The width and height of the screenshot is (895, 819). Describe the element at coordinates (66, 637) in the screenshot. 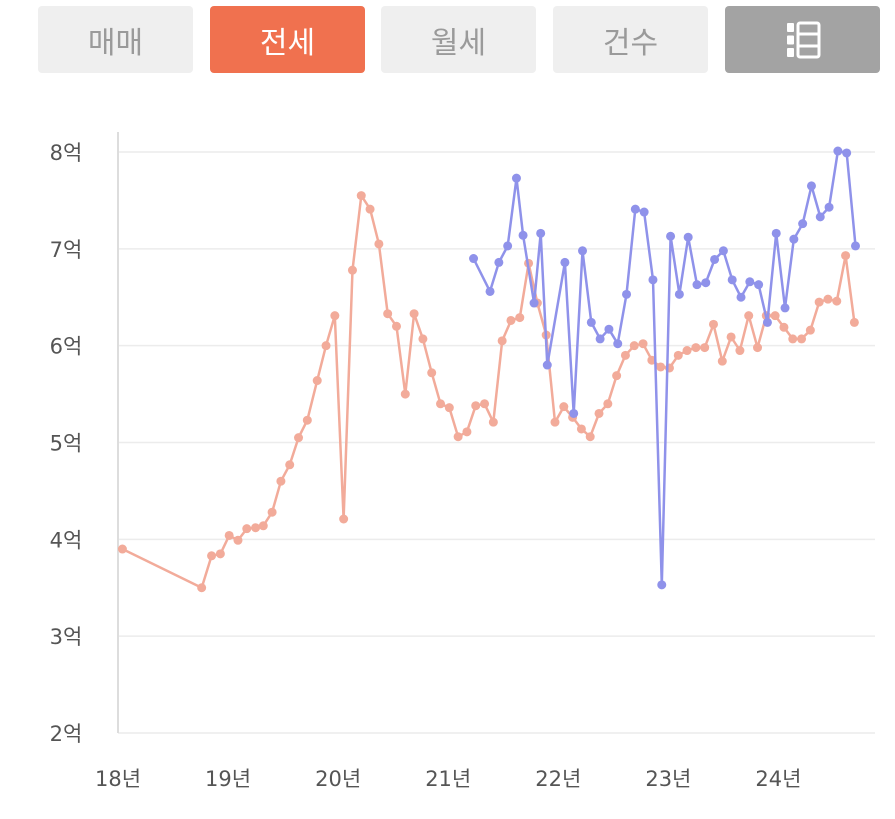

I see `y-tick-label: 3억` at that location.